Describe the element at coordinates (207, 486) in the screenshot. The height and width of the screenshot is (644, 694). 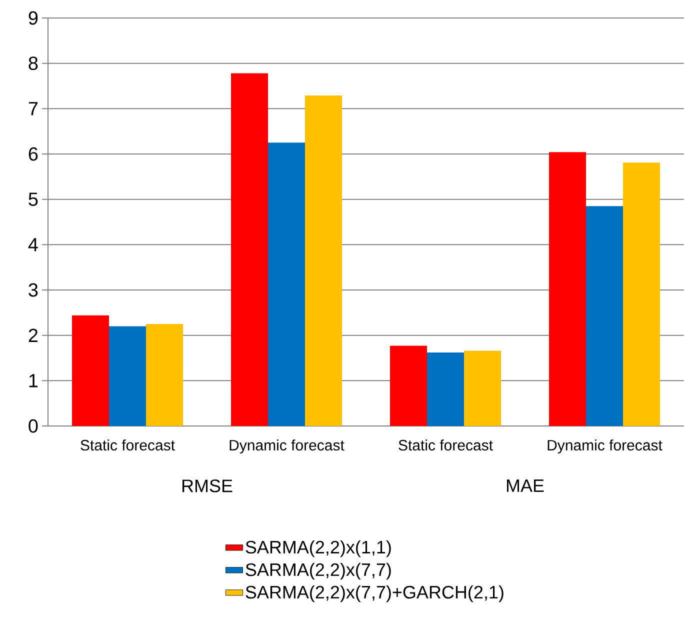
I see `text: RMSE` at that location.